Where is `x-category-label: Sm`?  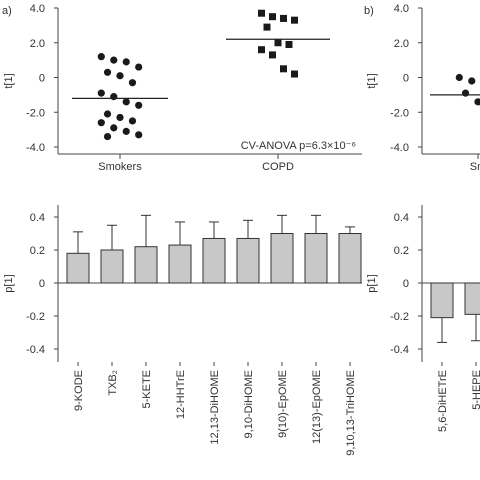 x-category-label: Sm is located at coordinates (475, 167).